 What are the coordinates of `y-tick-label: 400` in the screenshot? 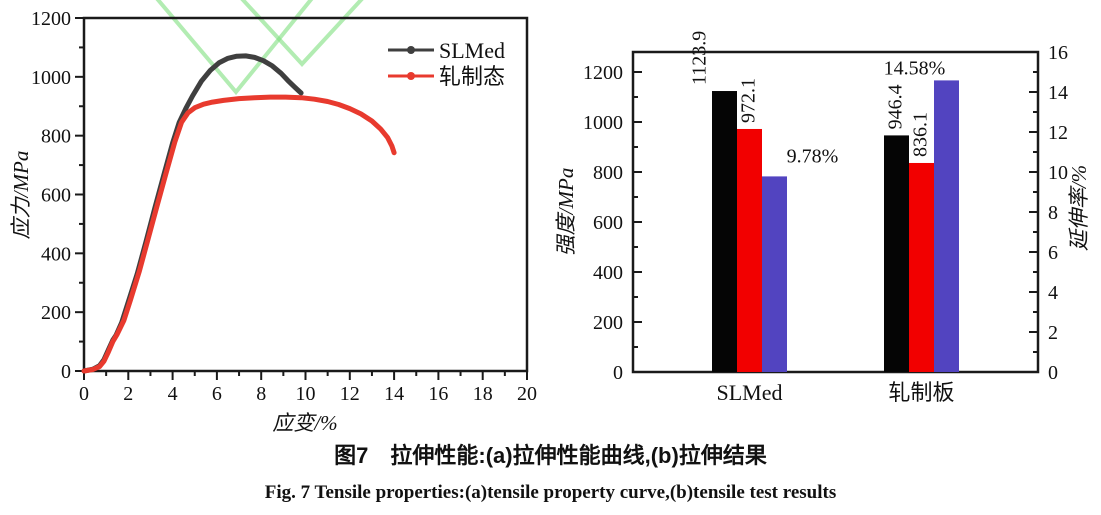 It's located at (56, 254).